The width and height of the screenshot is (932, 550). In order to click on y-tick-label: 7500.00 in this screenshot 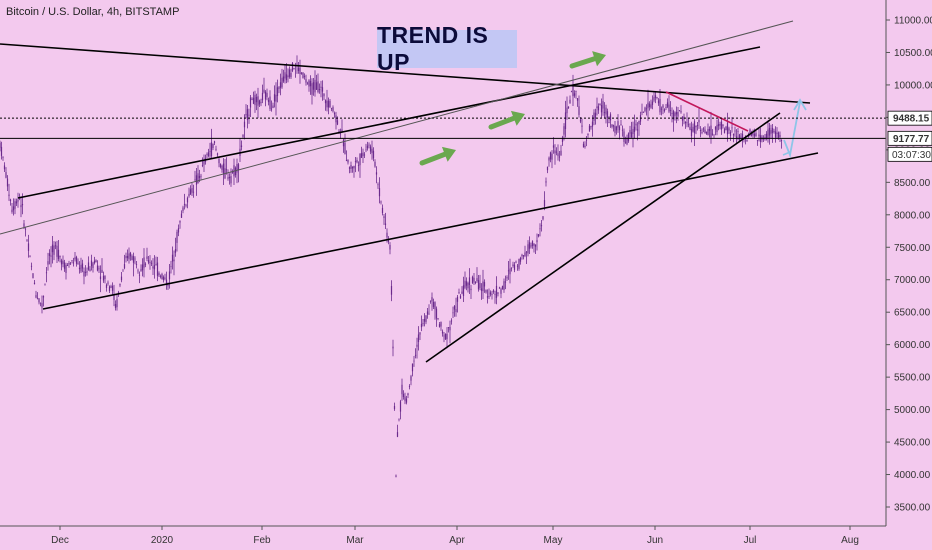, I will do `click(912, 248)`.